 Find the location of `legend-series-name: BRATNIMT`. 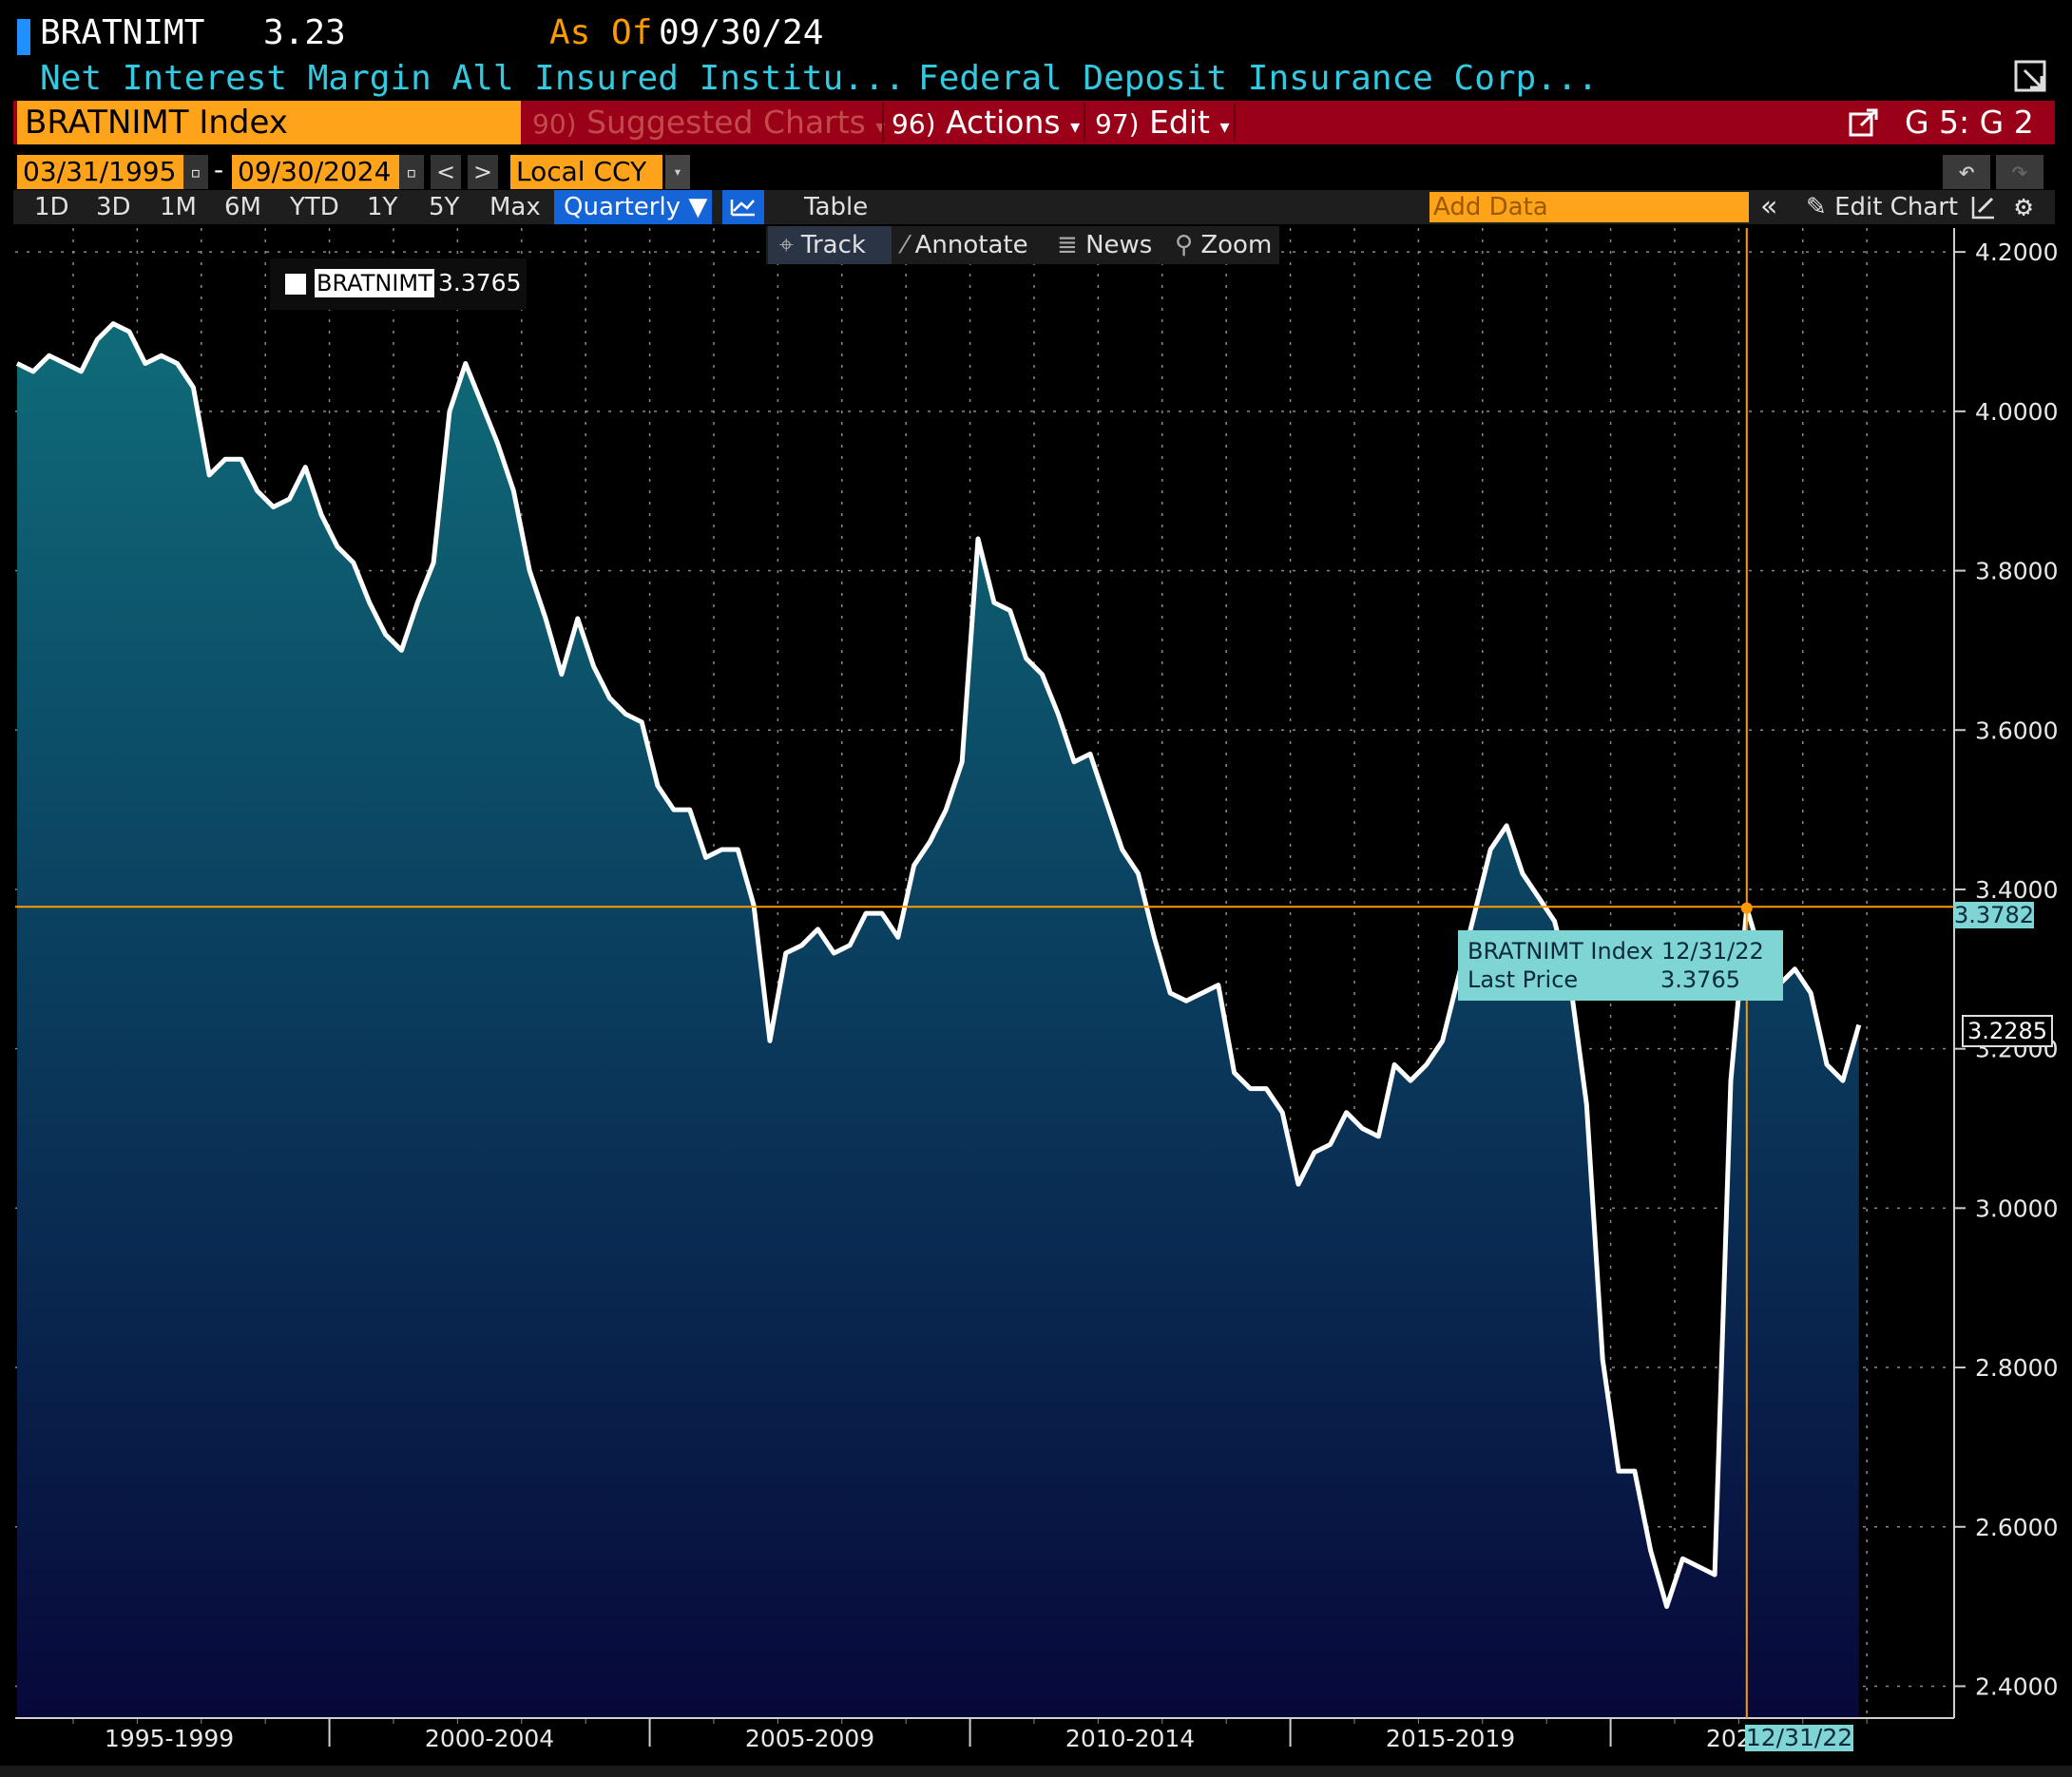

legend-series-name: BRATNIMT is located at coordinates (374, 283).